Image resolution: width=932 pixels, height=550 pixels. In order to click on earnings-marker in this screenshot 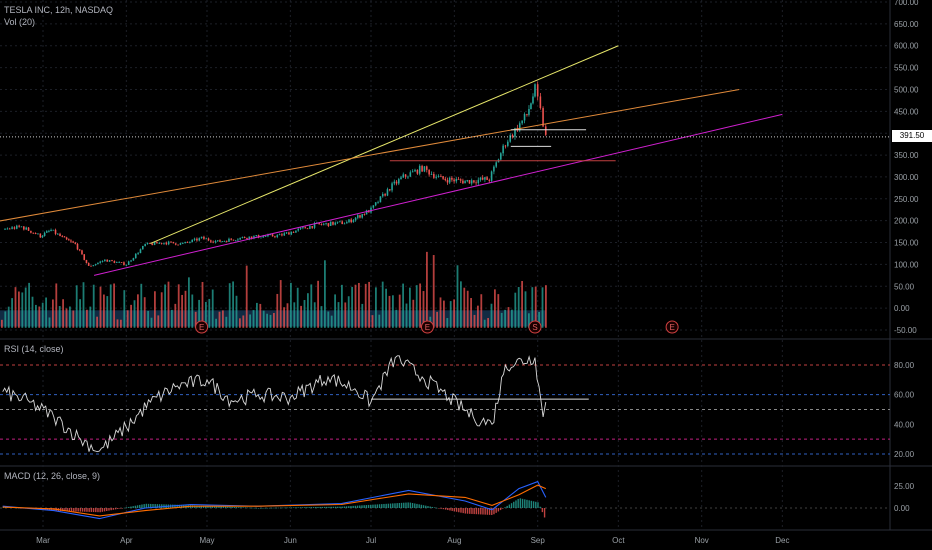, I will do `click(202, 327)`.